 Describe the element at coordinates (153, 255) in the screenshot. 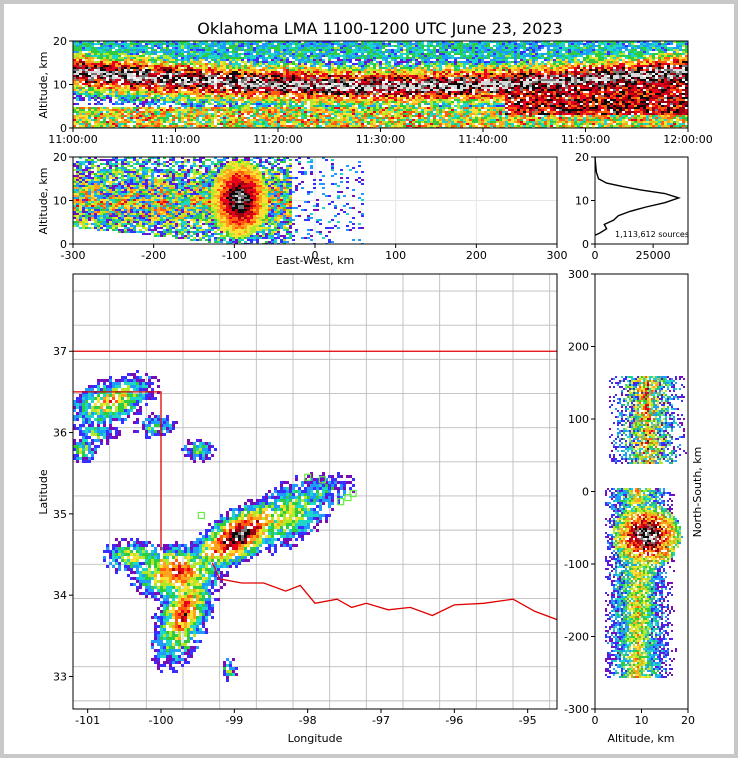

I see `ew-axis-tick-label: -200` at that location.